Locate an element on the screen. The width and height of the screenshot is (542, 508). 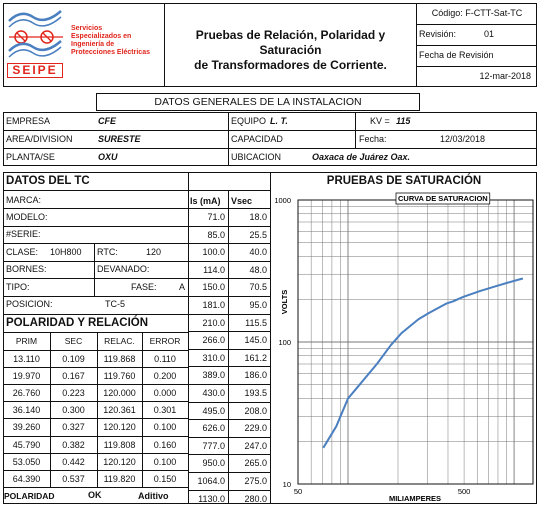
equipo-label: EQUIPO is located at coordinates (249, 121).